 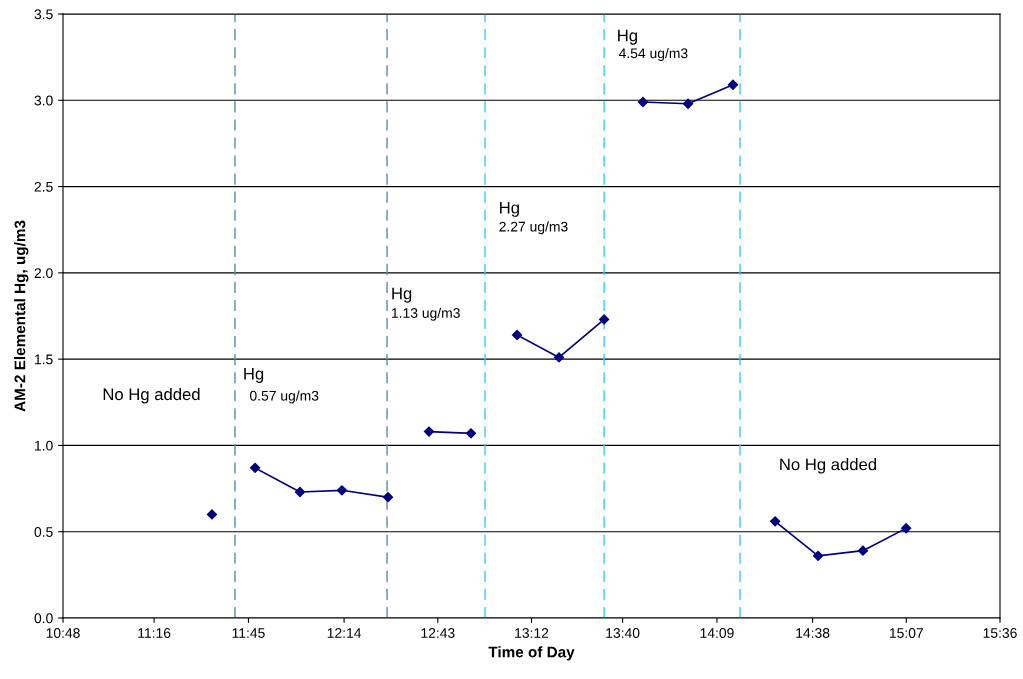 What do you see at coordinates (248, 633) in the screenshot?
I see `x-tick-label: 11:45` at bounding box center [248, 633].